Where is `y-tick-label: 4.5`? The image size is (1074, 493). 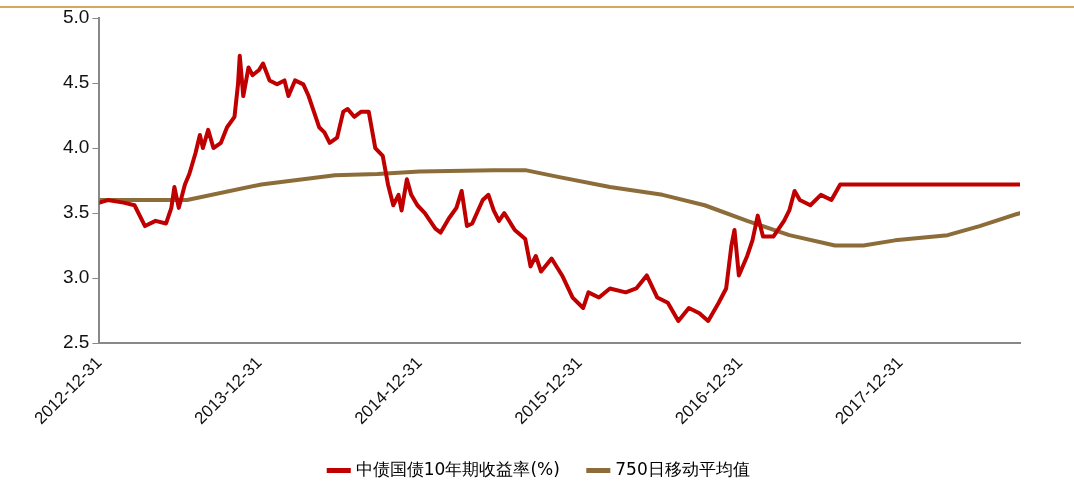 y-tick-label: 4.5 is located at coordinates (76, 82).